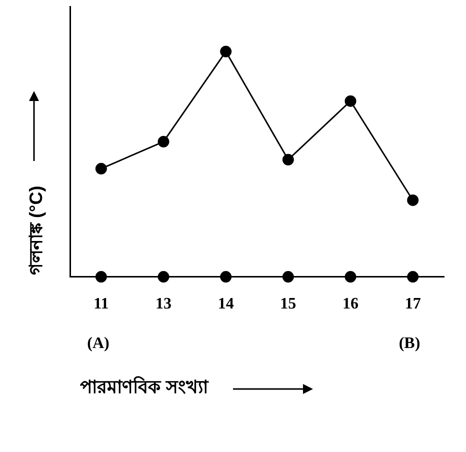 The height and width of the screenshot is (452, 466). I want to click on x-axis-title: পারমাণবিক সংখ্যা, so click(144, 387).